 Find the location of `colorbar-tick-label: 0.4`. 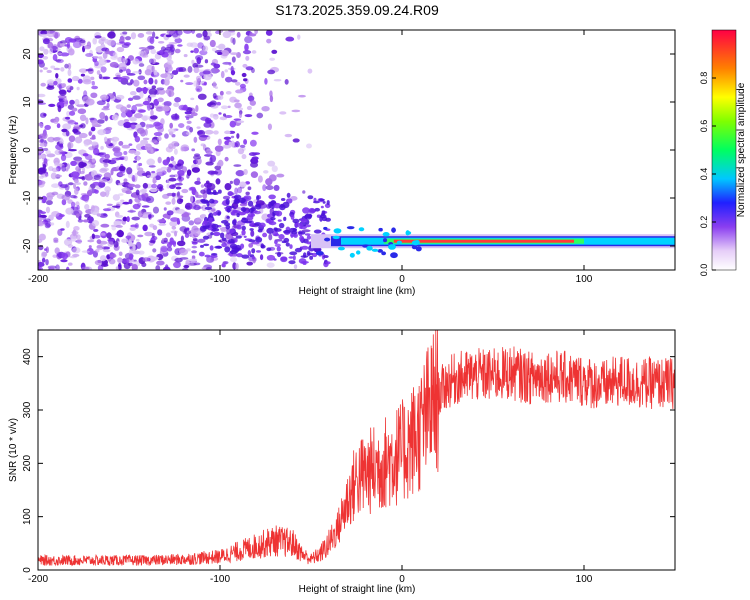

colorbar-tick-label: 0.4 is located at coordinates (704, 174).